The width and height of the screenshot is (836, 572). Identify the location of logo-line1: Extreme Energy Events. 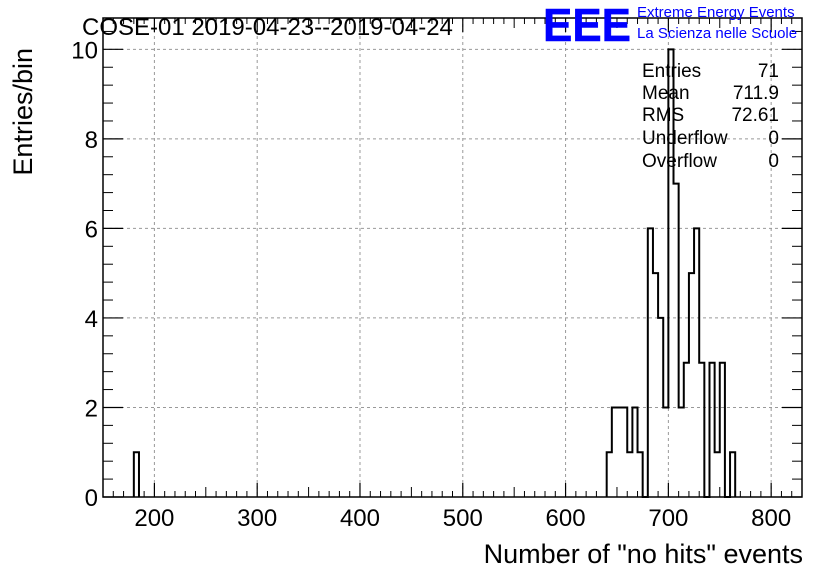
(716, 12).